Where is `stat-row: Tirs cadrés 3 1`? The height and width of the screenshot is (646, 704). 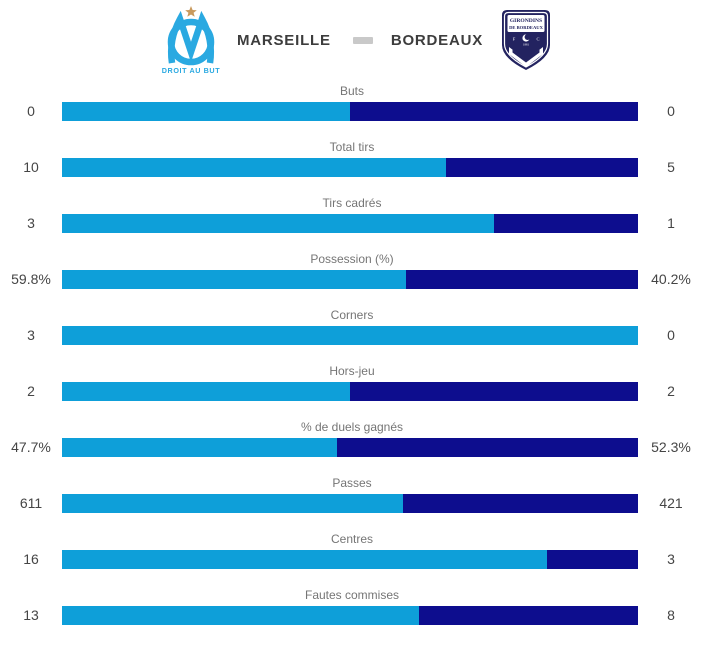
stat-row: Tirs cadrés 3 1 is located at coordinates (352, 221).